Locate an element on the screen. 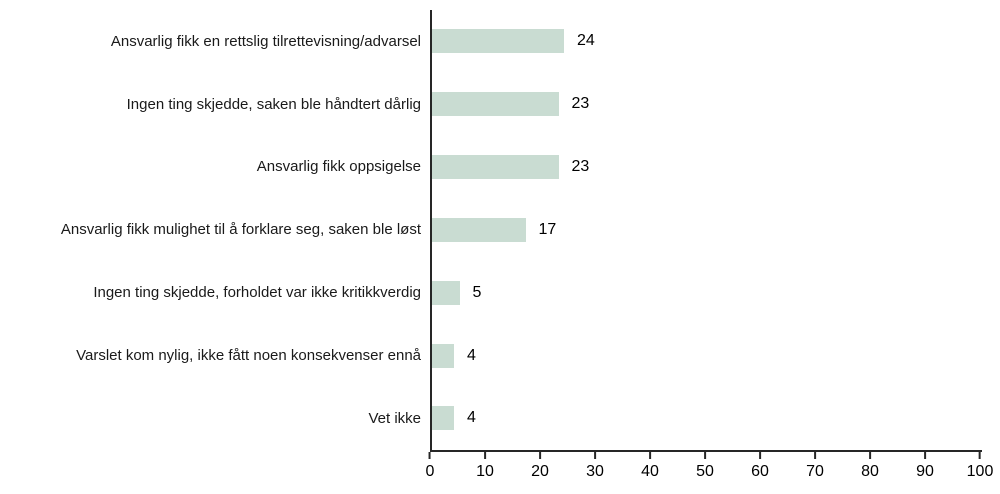 Image resolution: width=1000 pixels, height=494 pixels. x-tick: 20 is located at coordinates (540, 466).